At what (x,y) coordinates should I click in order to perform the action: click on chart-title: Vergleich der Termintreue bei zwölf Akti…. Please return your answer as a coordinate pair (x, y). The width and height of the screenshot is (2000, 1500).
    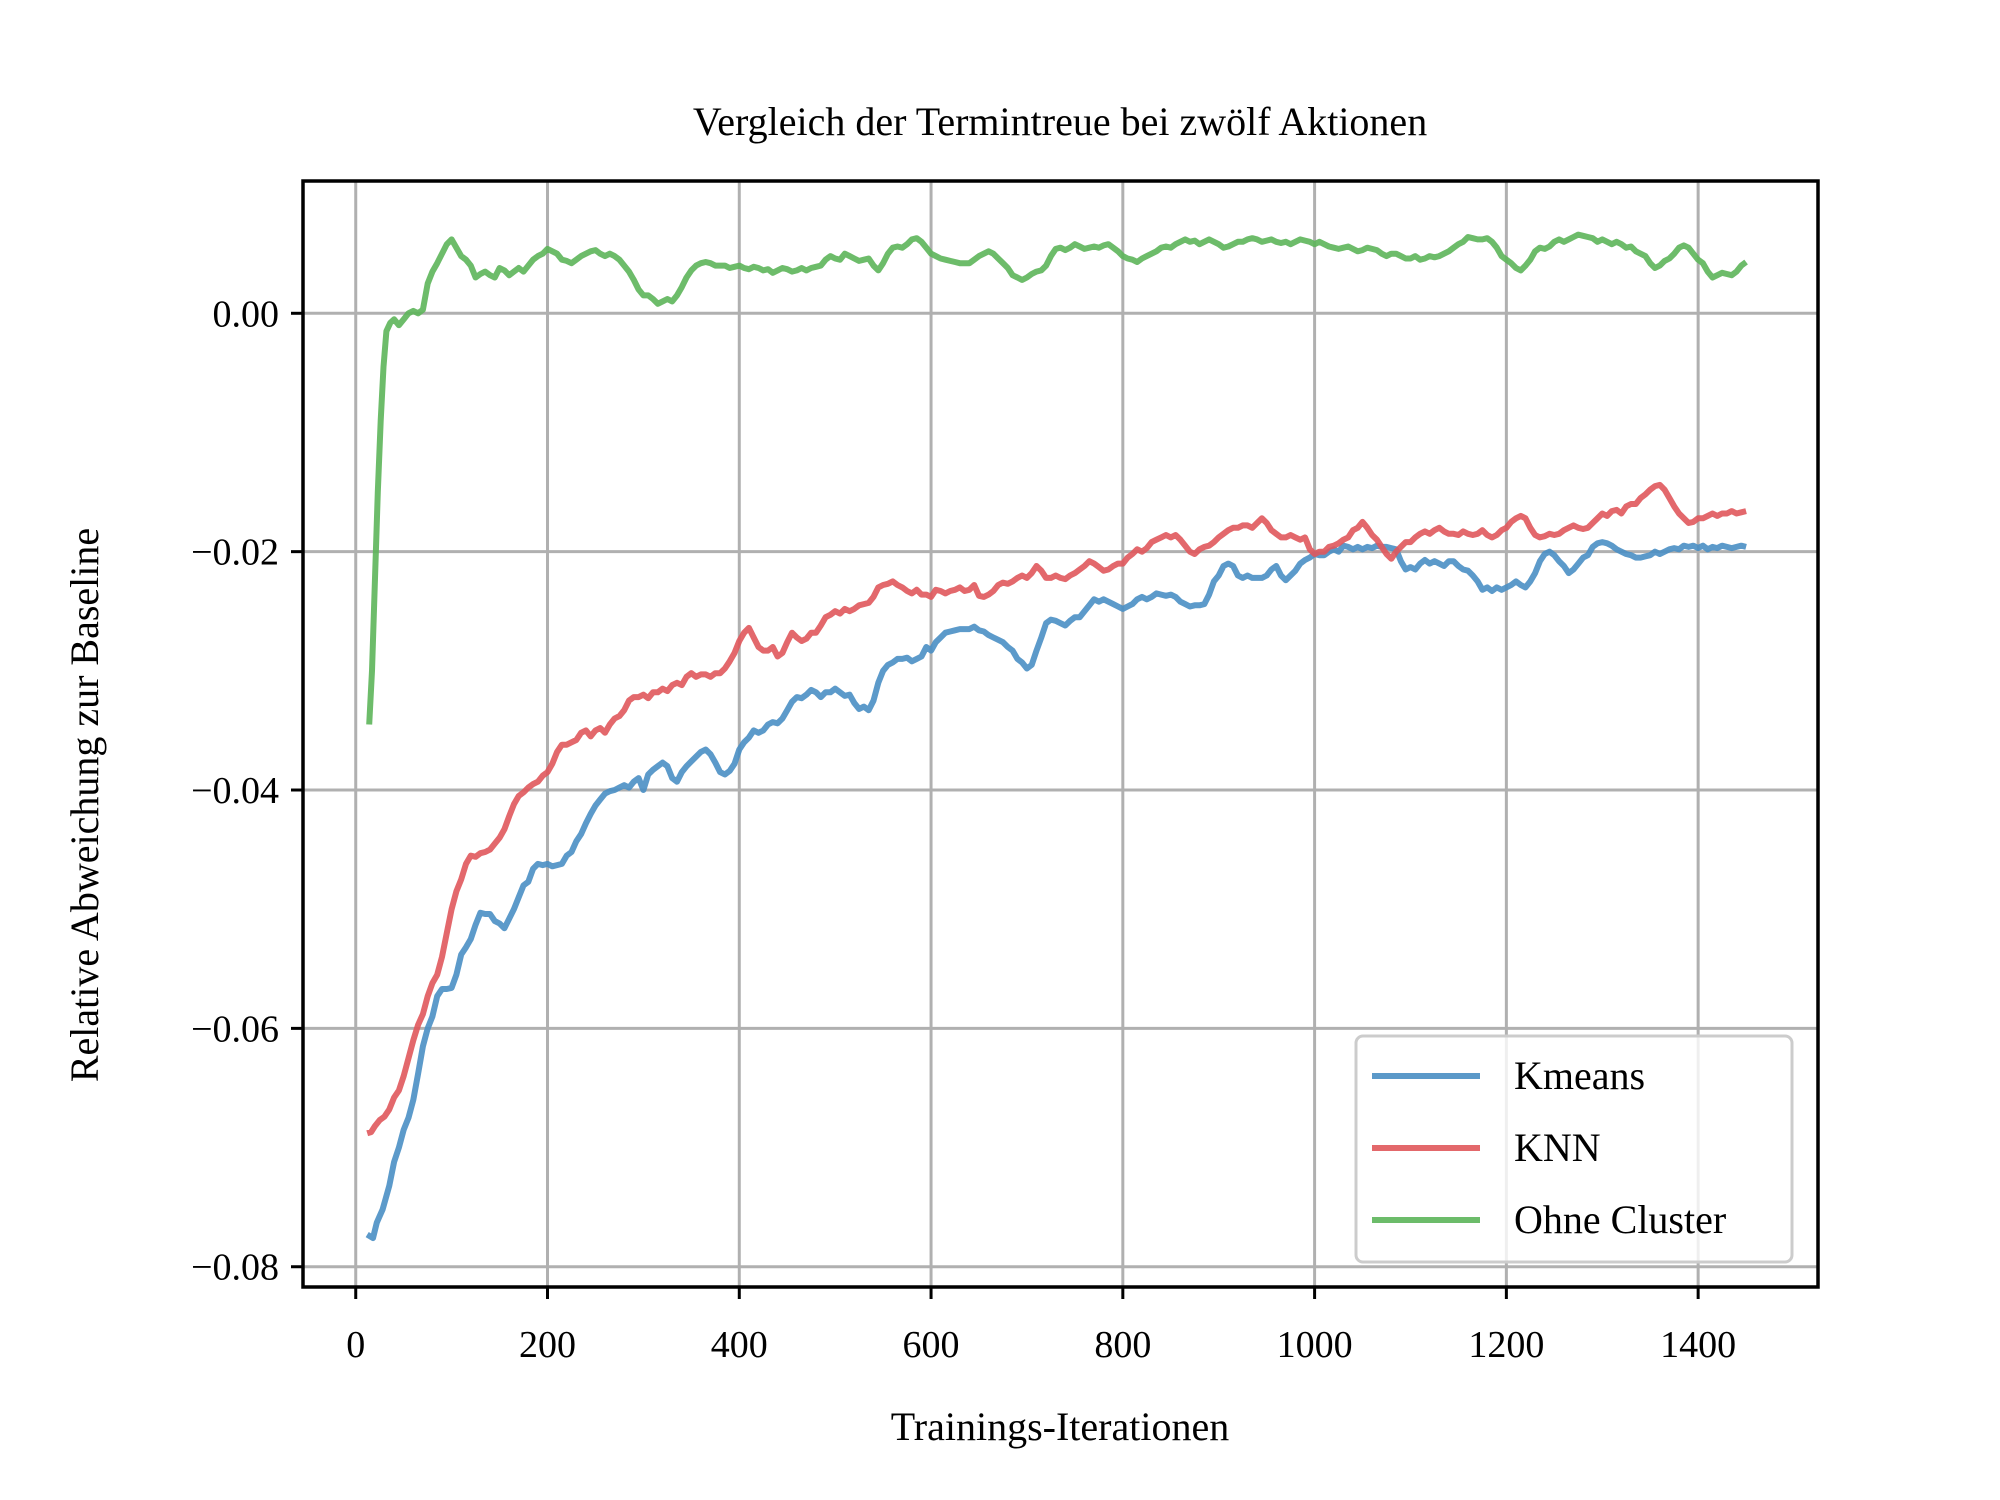
    Looking at the image, I should click on (1060, 121).